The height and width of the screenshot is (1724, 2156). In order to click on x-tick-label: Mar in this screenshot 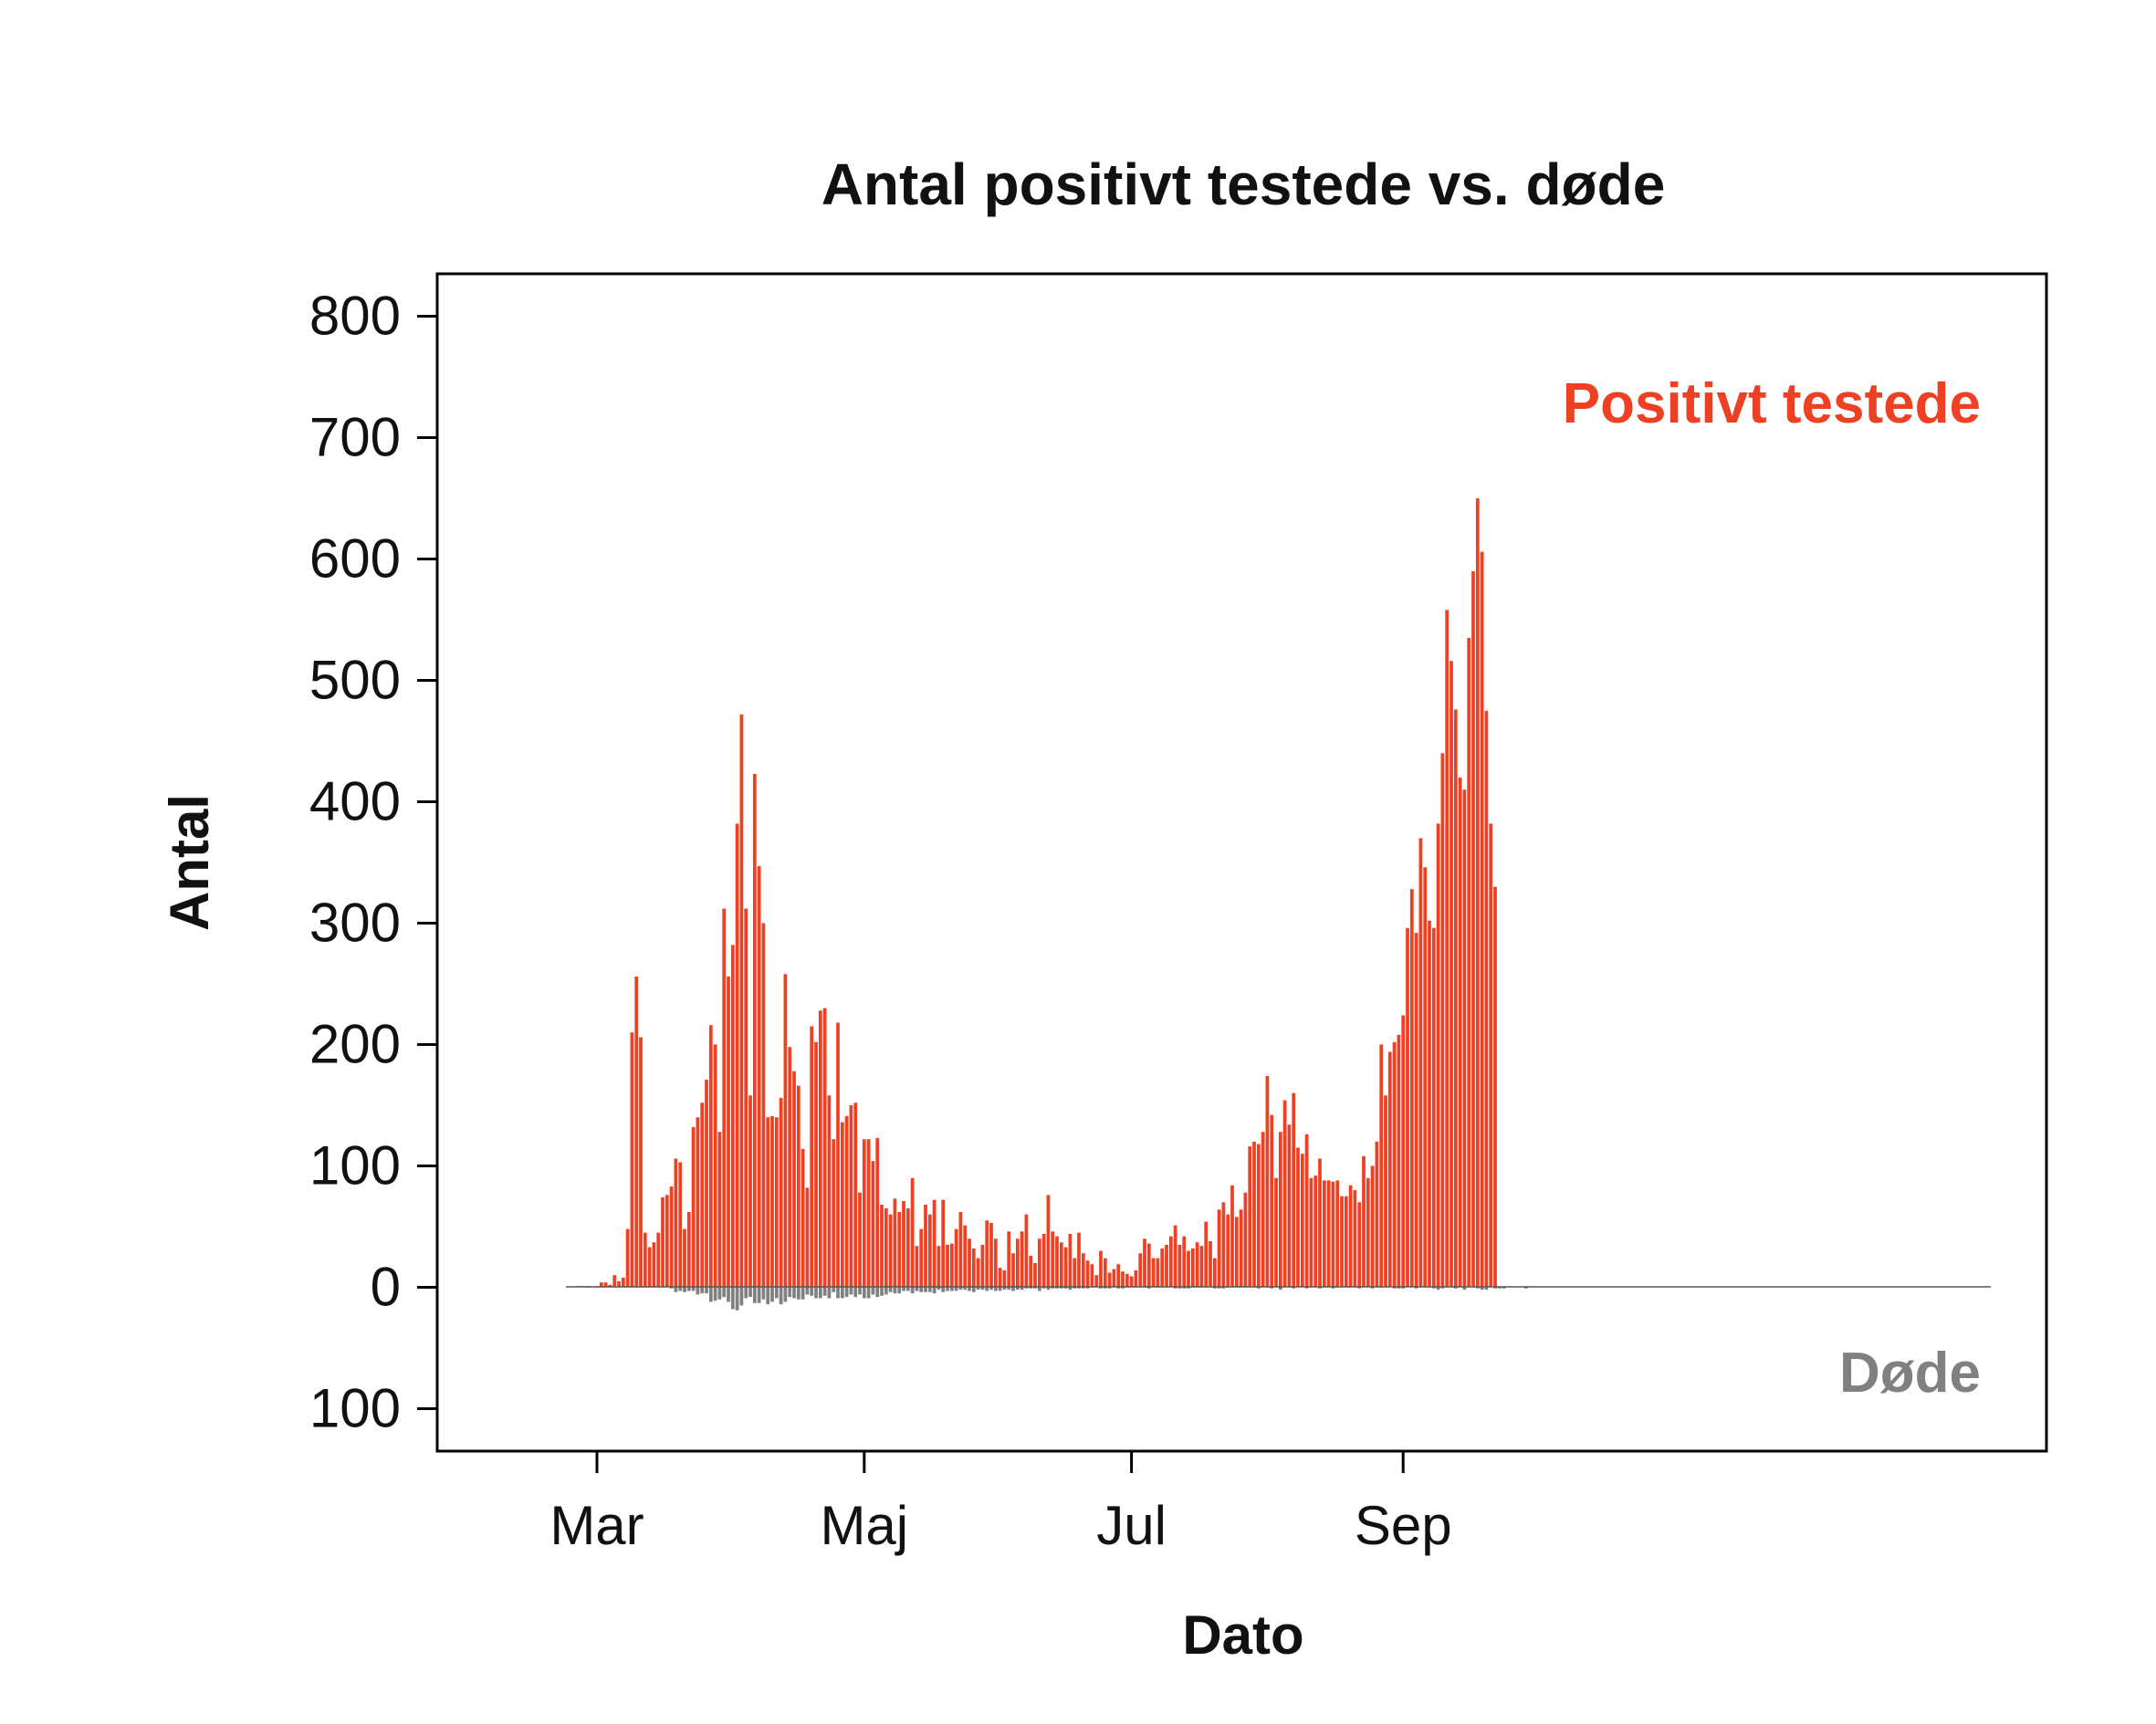, I will do `click(596, 1525)`.